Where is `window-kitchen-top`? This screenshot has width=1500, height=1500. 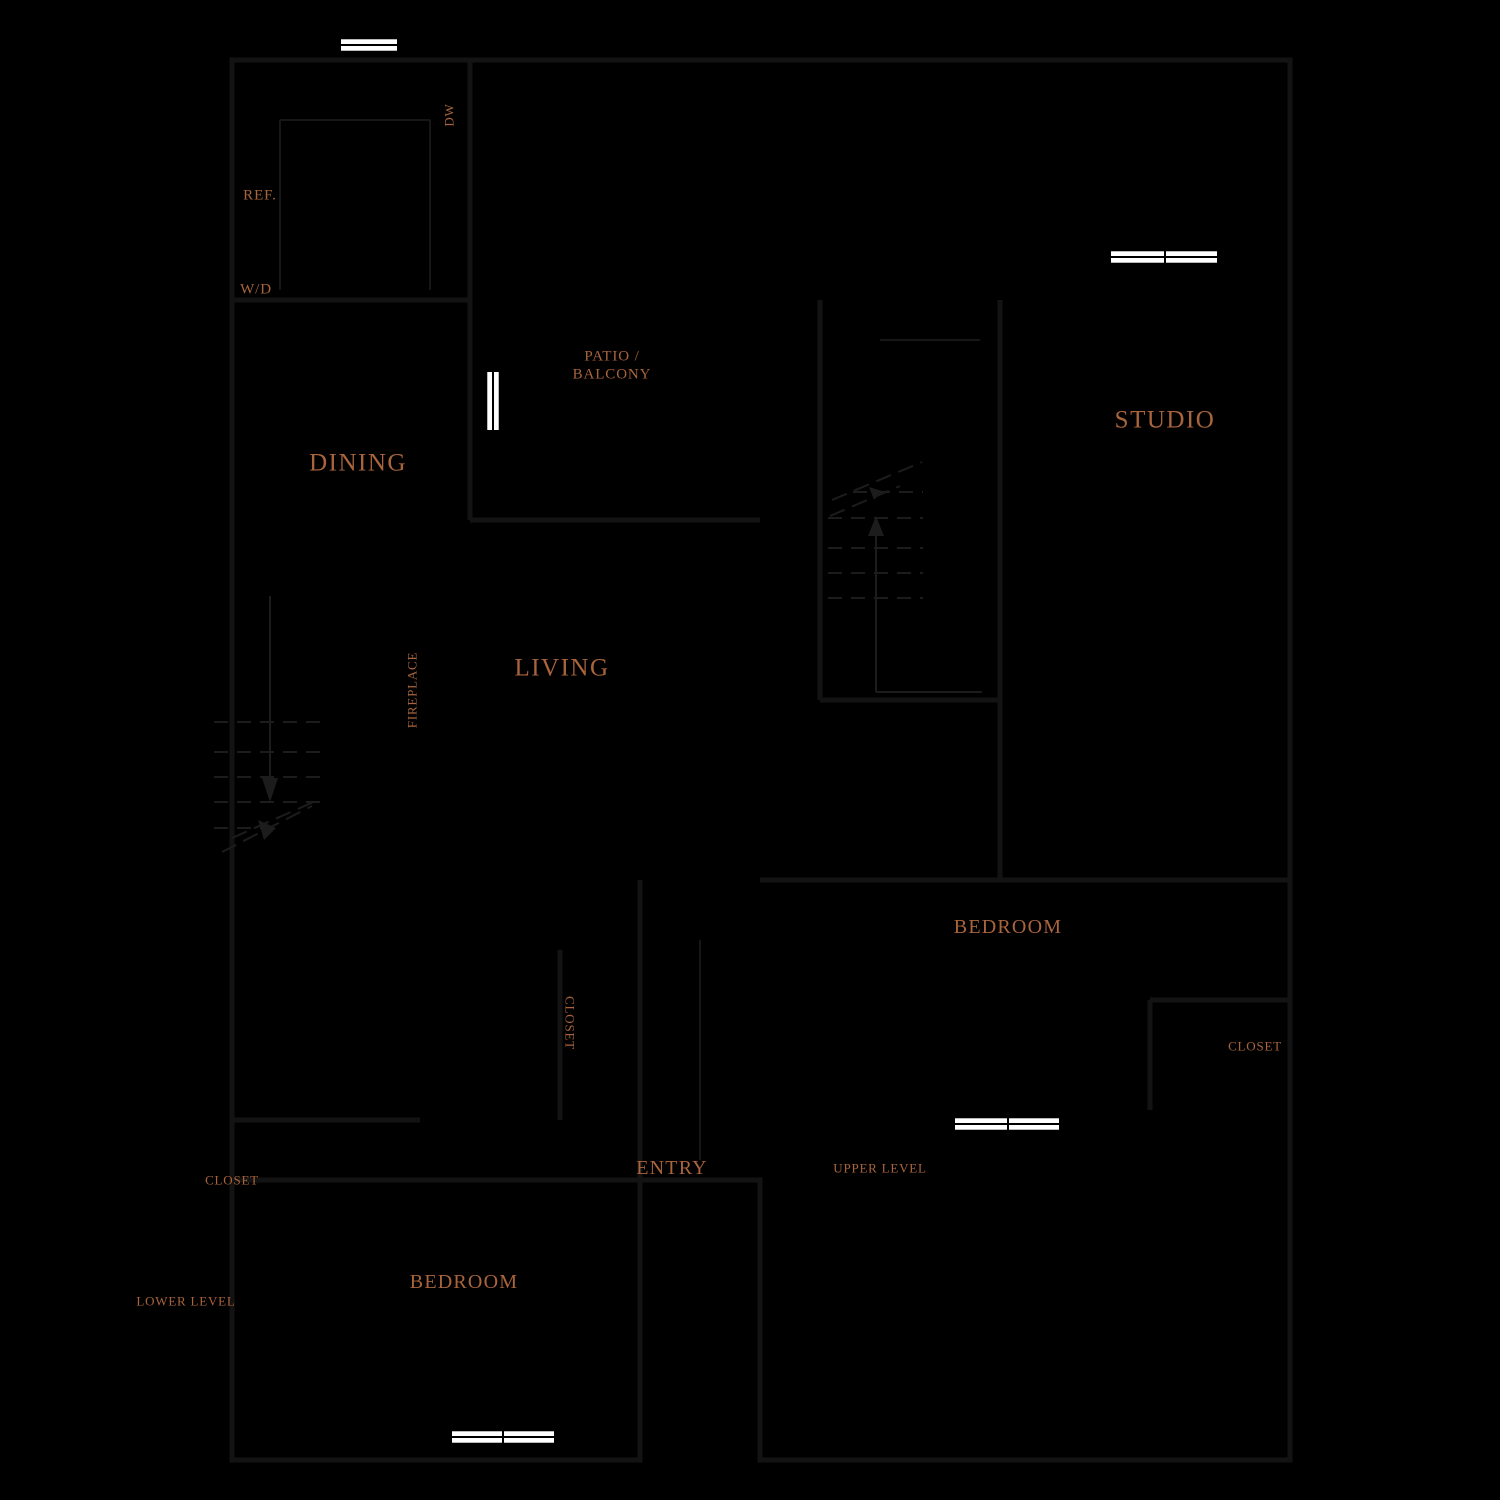
window-kitchen-top is located at coordinates (369, 45).